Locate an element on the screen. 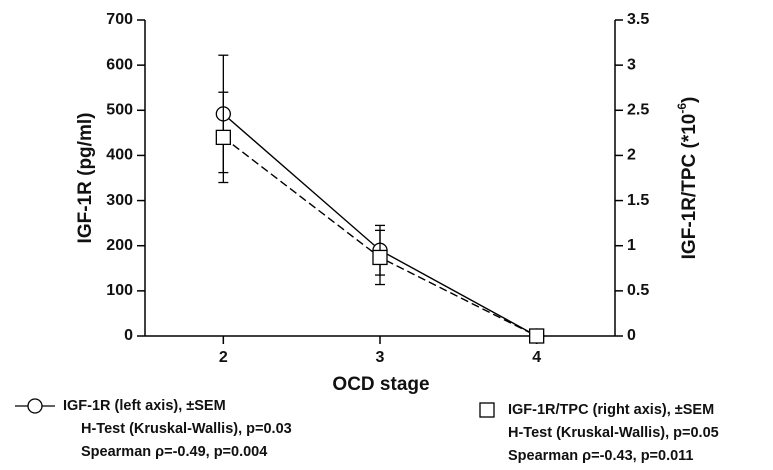 This screenshot has height=470, width=773. y2-axis-label: IGF-1R/TPC (*10-6) is located at coordinates (687, 178).